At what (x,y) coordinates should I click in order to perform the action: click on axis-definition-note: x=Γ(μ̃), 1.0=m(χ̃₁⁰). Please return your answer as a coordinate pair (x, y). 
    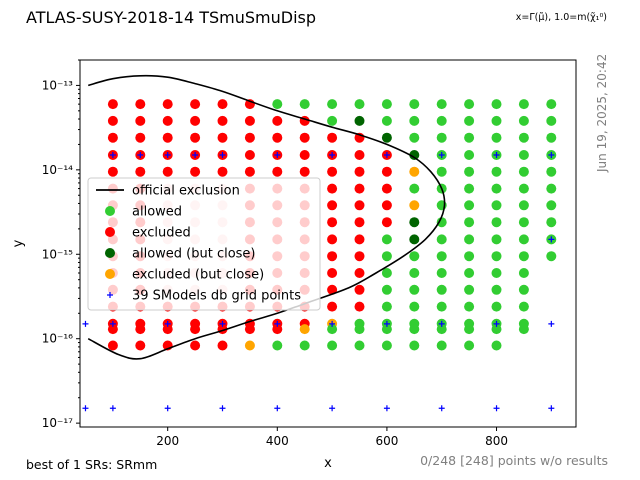
    Looking at the image, I should click on (561, 17).